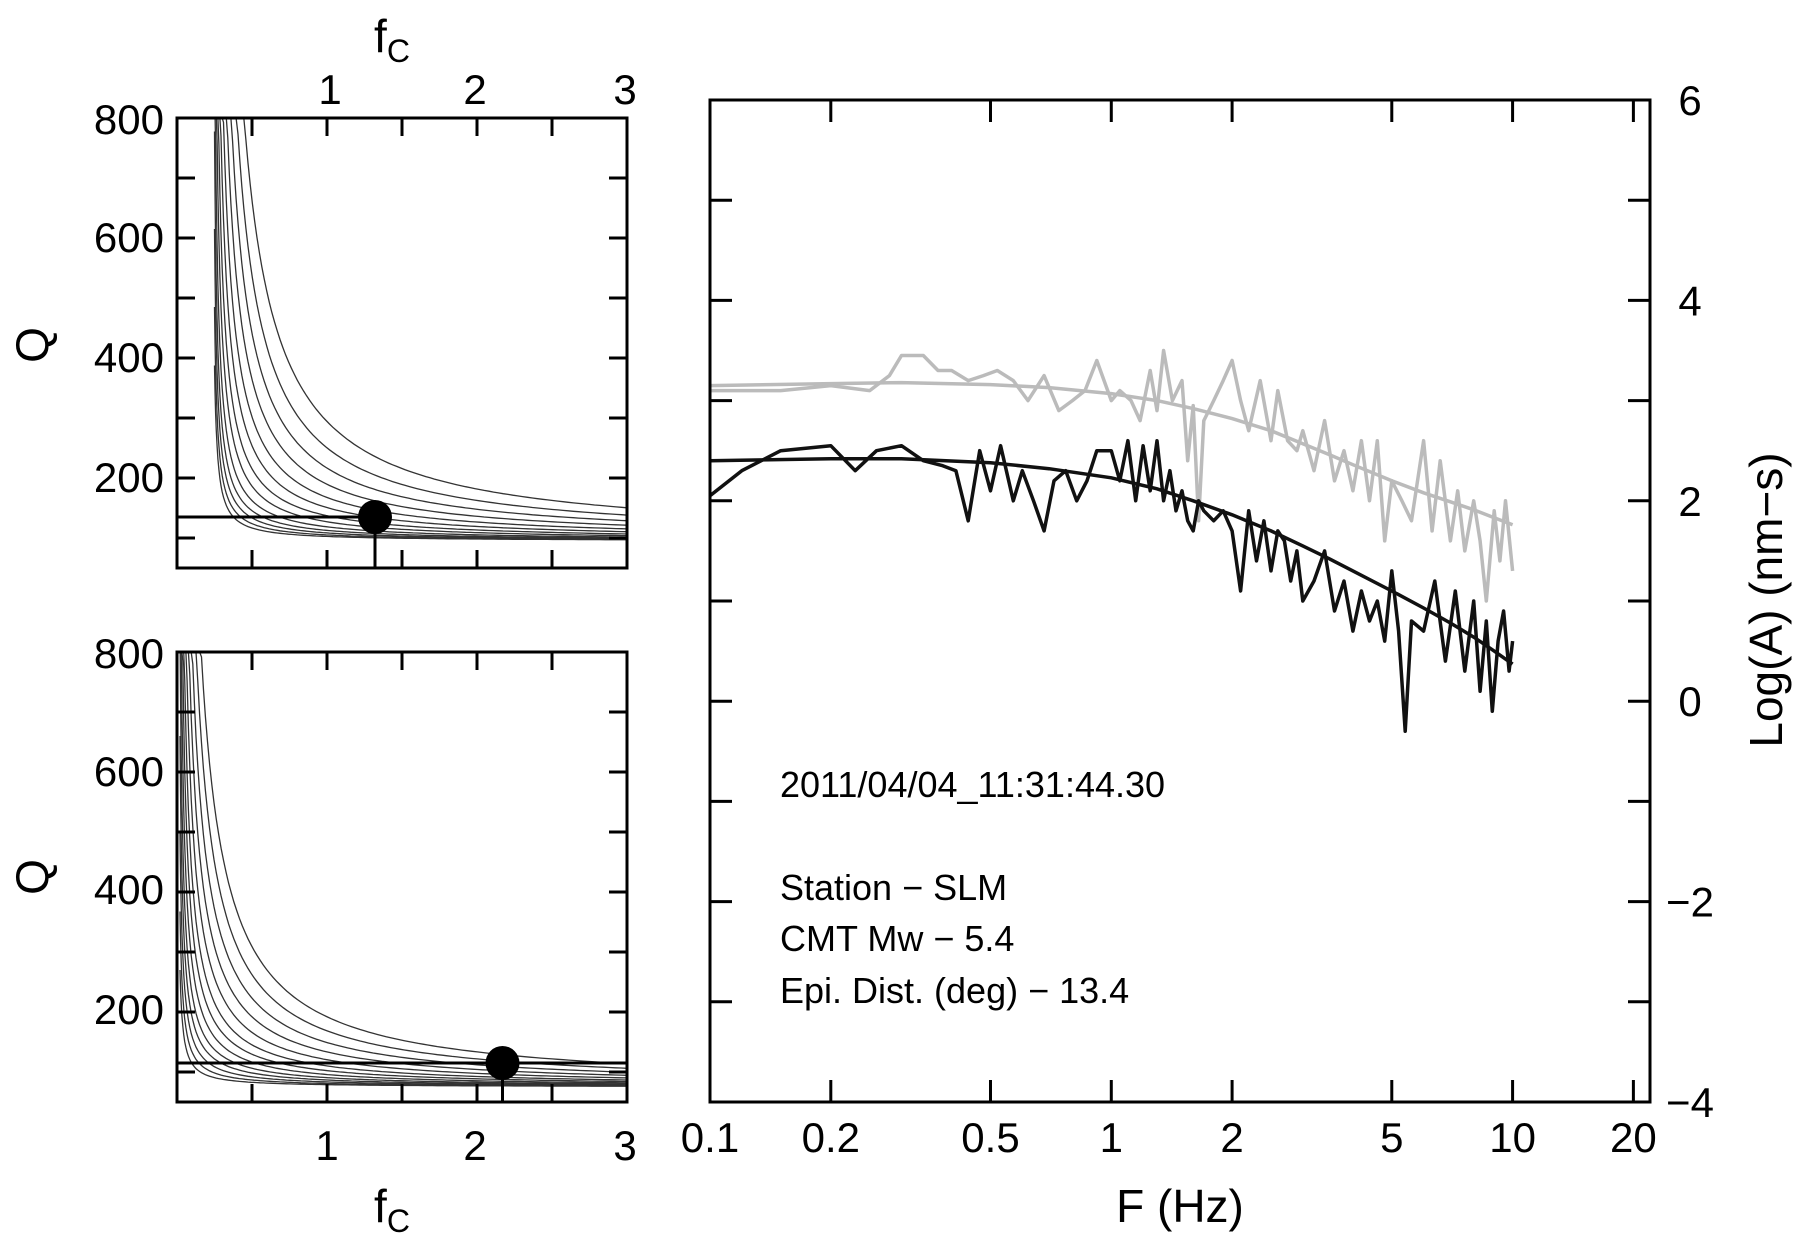 The width and height of the screenshot is (1808, 1238). What do you see at coordinates (1512, 1137) in the screenshot?
I see `spectrum-xtick-label: 10` at bounding box center [1512, 1137].